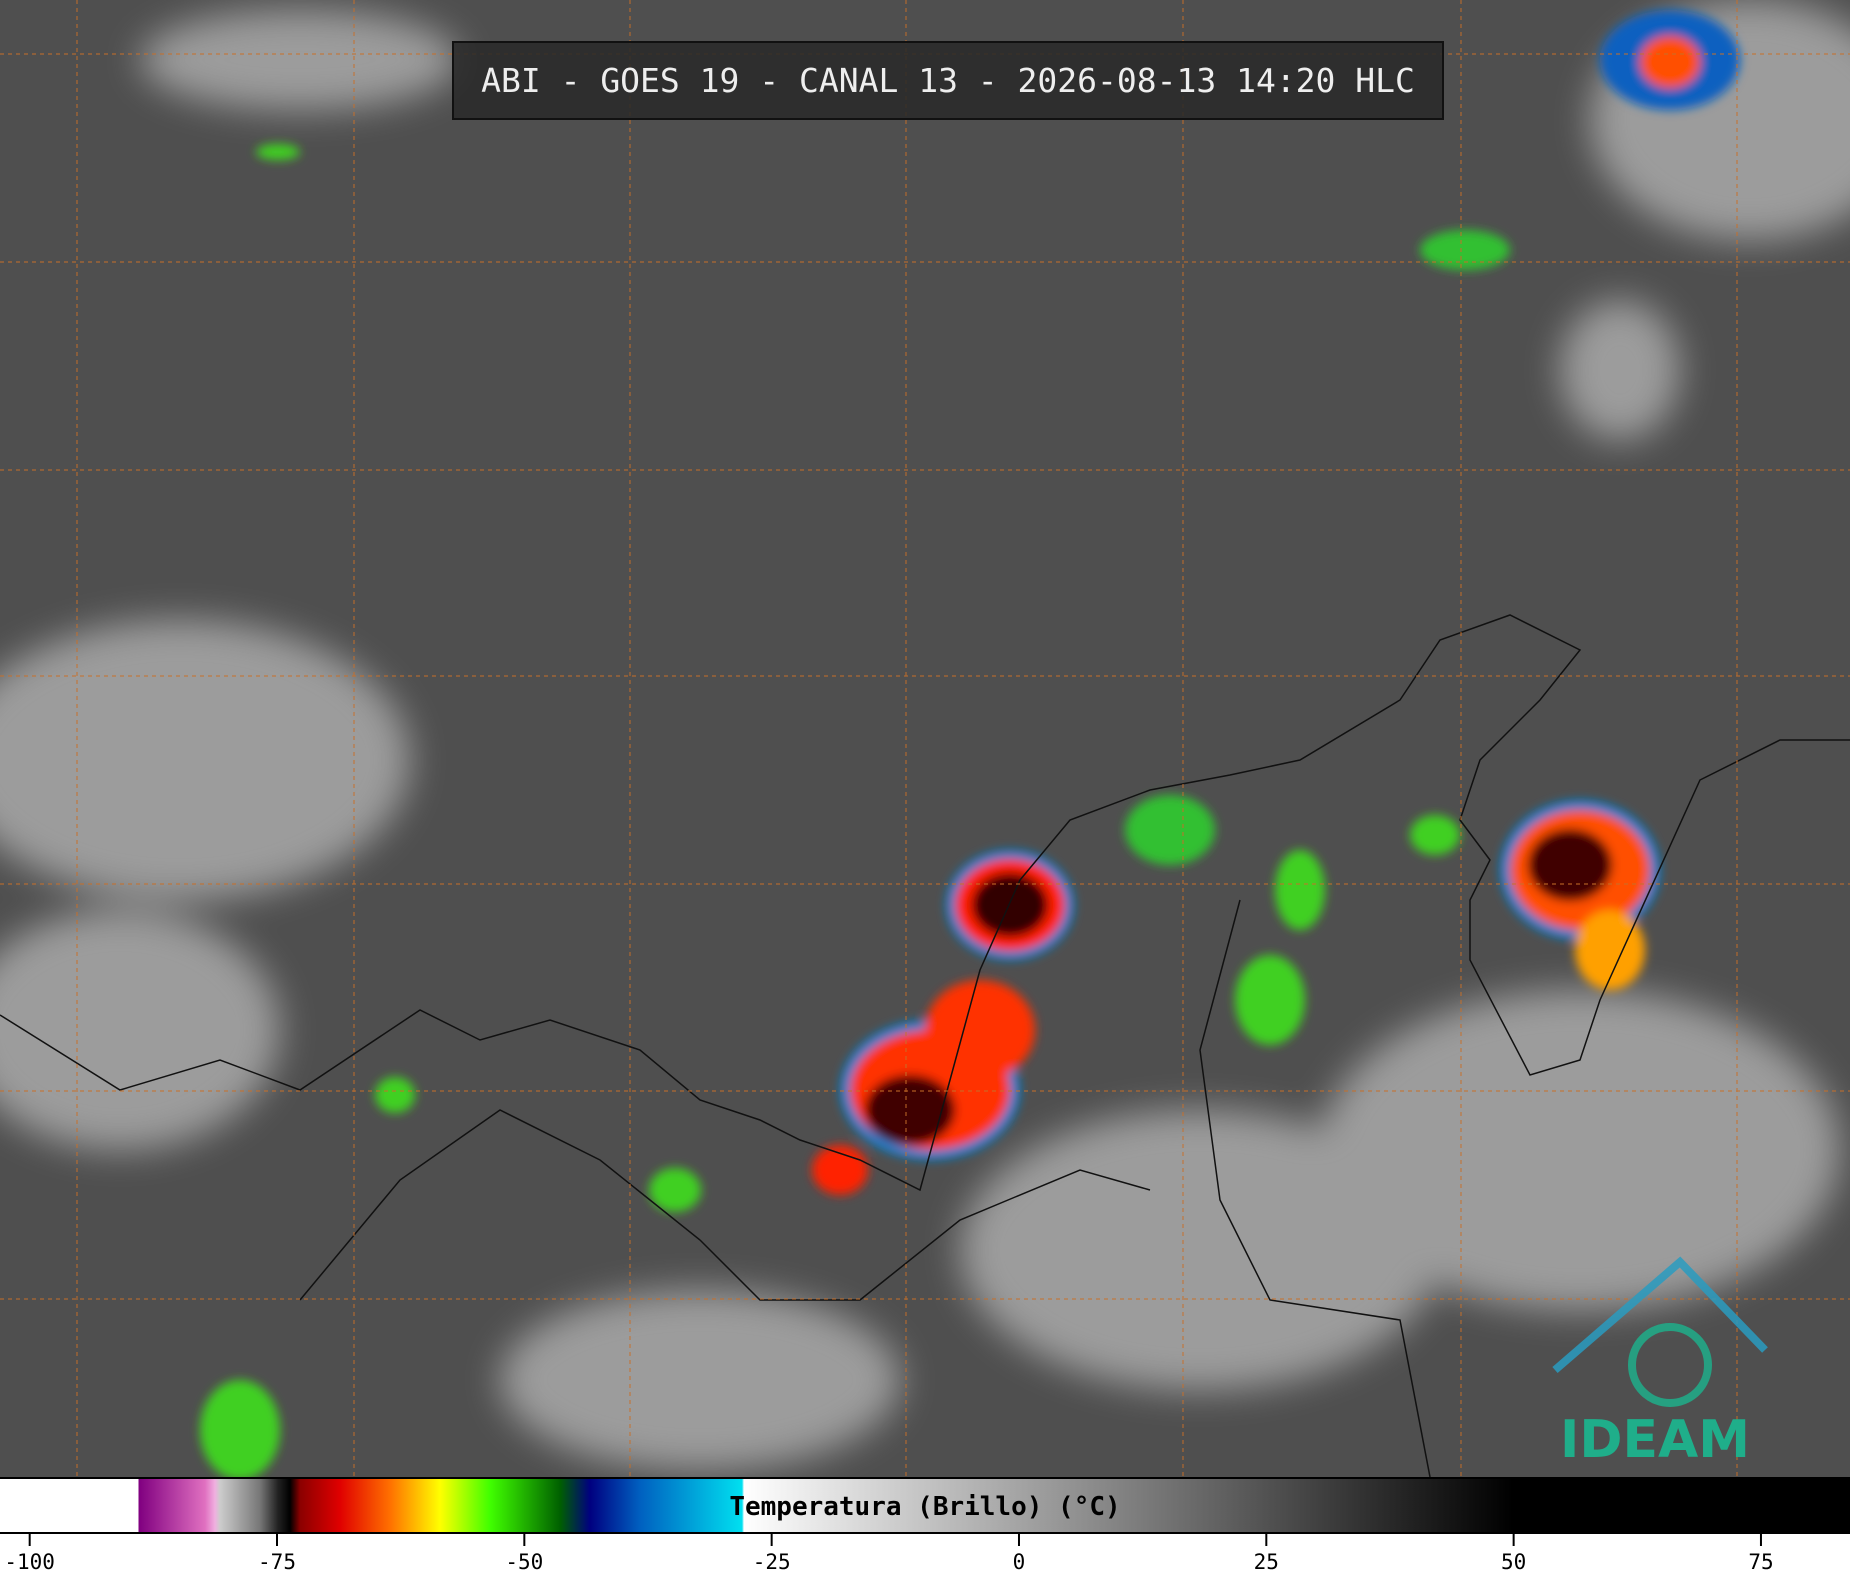 Image resolution: width=1850 pixels, height=1577 pixels. I want to click on colorbar-axis: -100 -75 -50 -25 0 25 50 75, so click(889, 1554).